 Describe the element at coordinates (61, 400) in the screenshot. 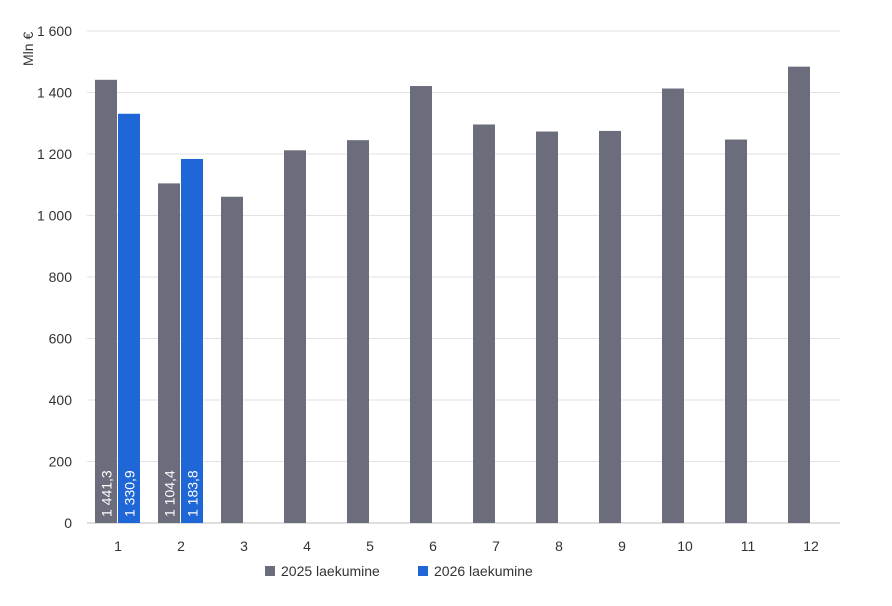

I see `y-tick-label: 400` at that location.